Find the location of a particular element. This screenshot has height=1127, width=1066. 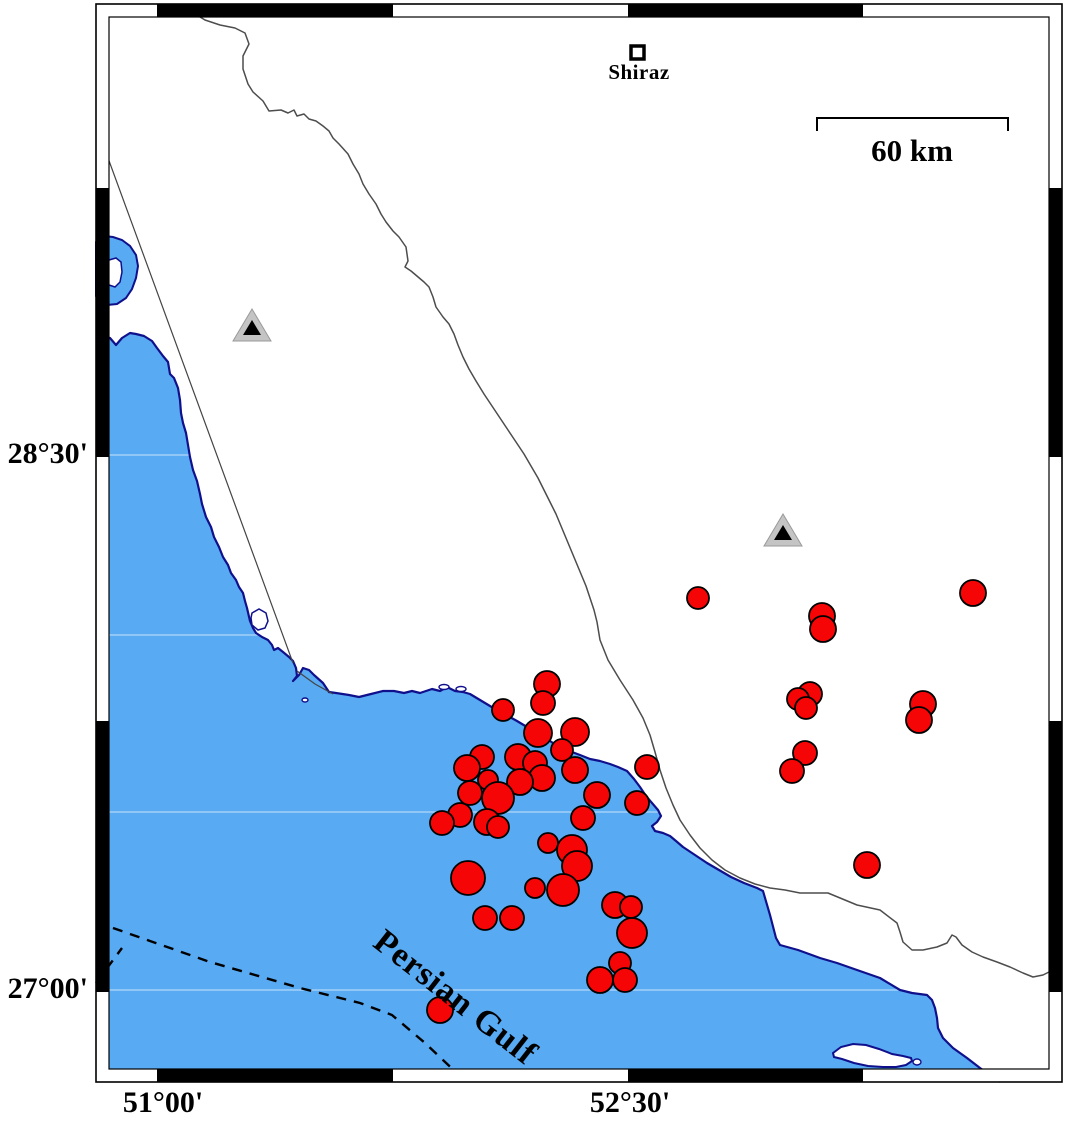

scale-bar-label: 60 km is located at coordinates (912, 150).